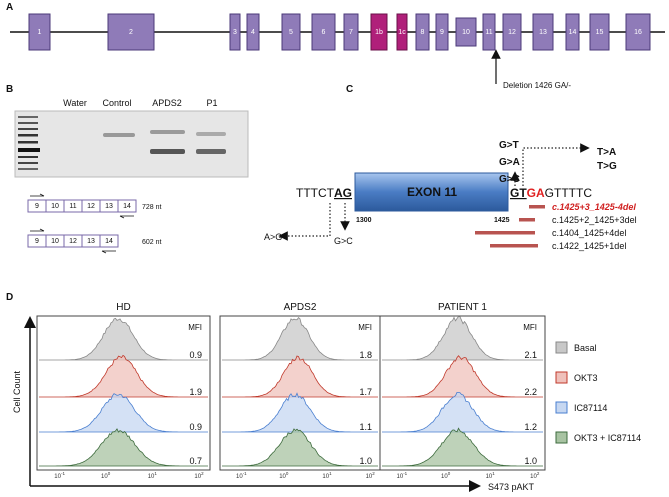  Describe the element at coordinates (431, 192) in the screenshot. I see `exon-box` at that location.